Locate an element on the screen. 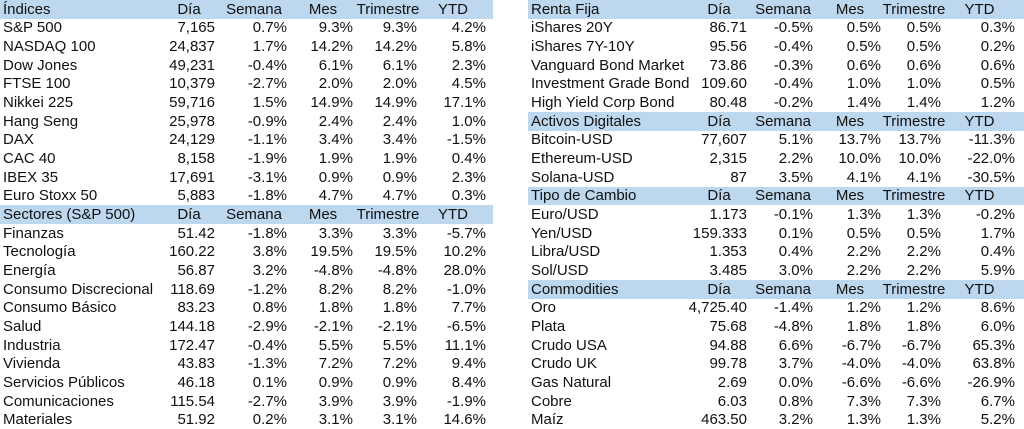 The image size is (1024, 429). asset-value: -0.9% is located at coordinates (267, 121).